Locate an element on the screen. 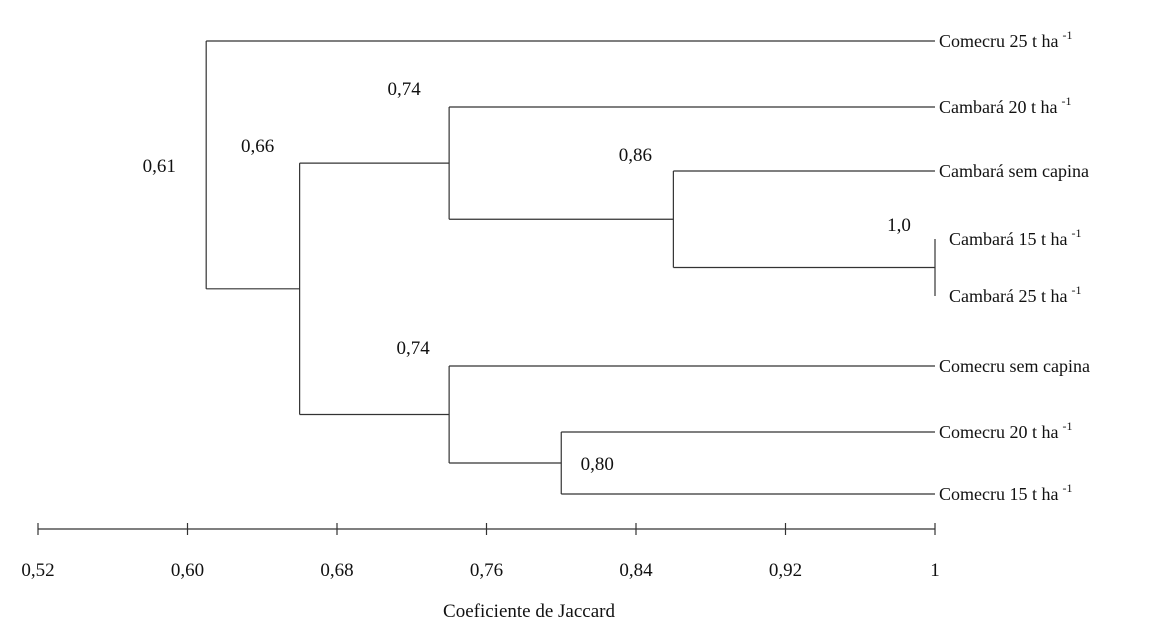 This screenshot has width=1158, height=627. node-label-n1: 1,0 is located at coordinates (899, 225).